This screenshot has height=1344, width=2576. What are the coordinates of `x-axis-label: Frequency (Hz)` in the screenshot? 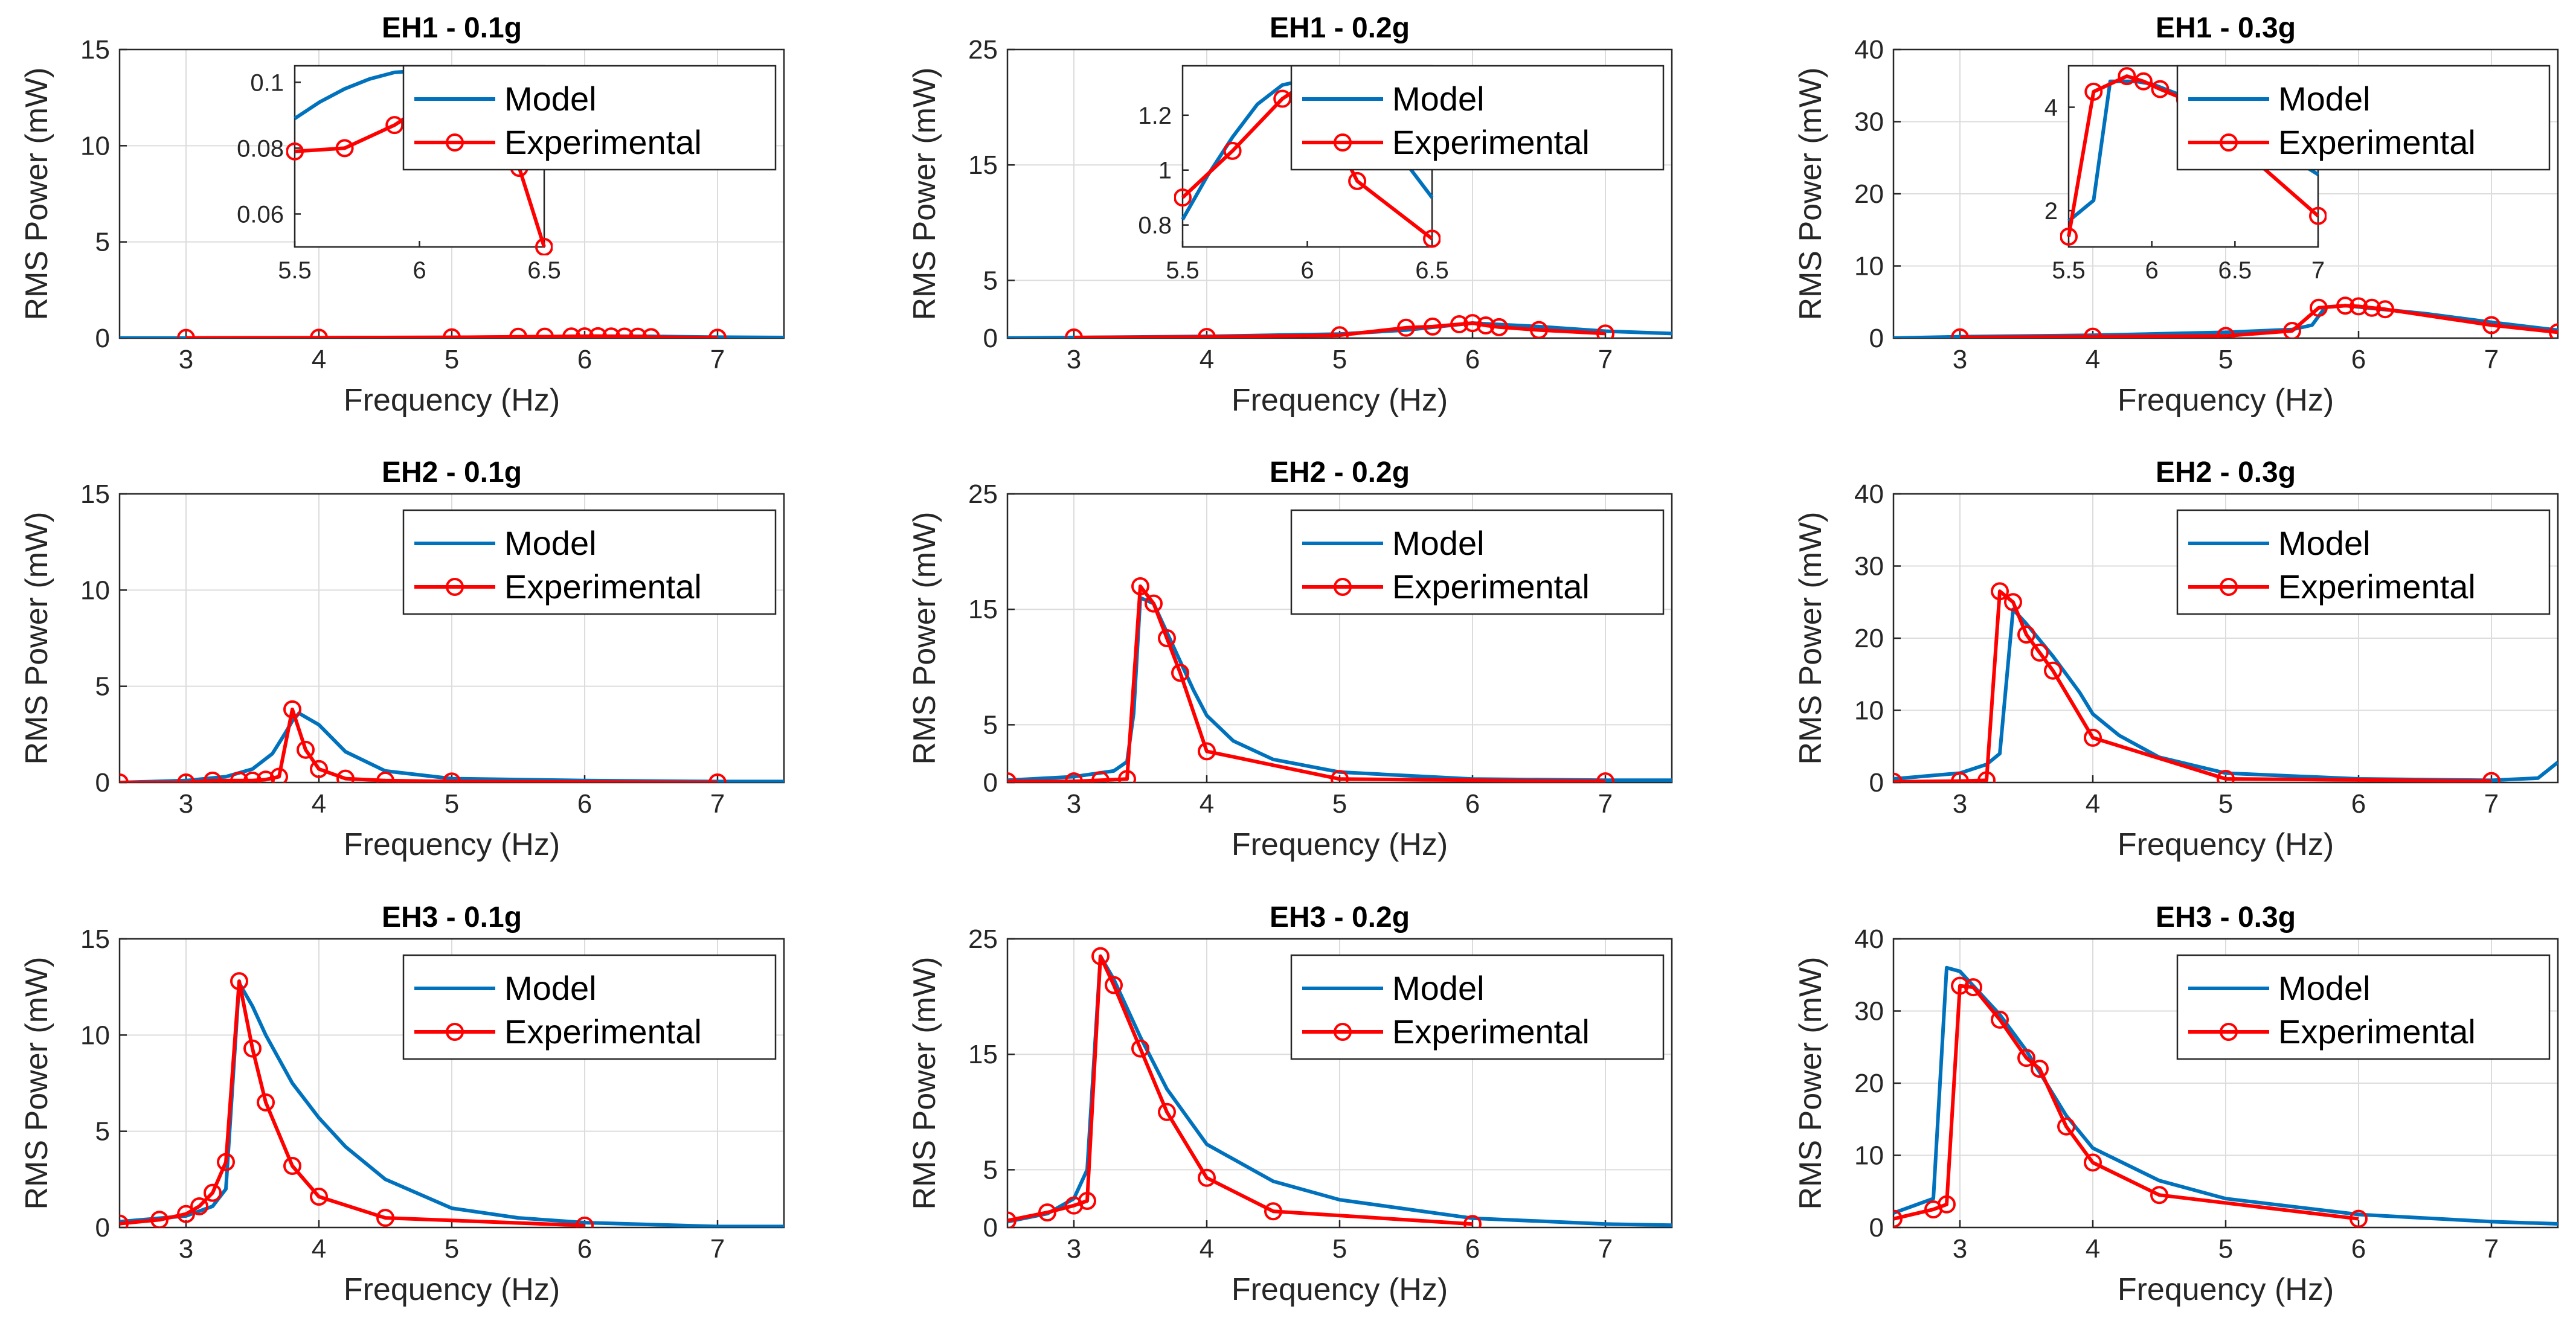 It's located at (452, 844).